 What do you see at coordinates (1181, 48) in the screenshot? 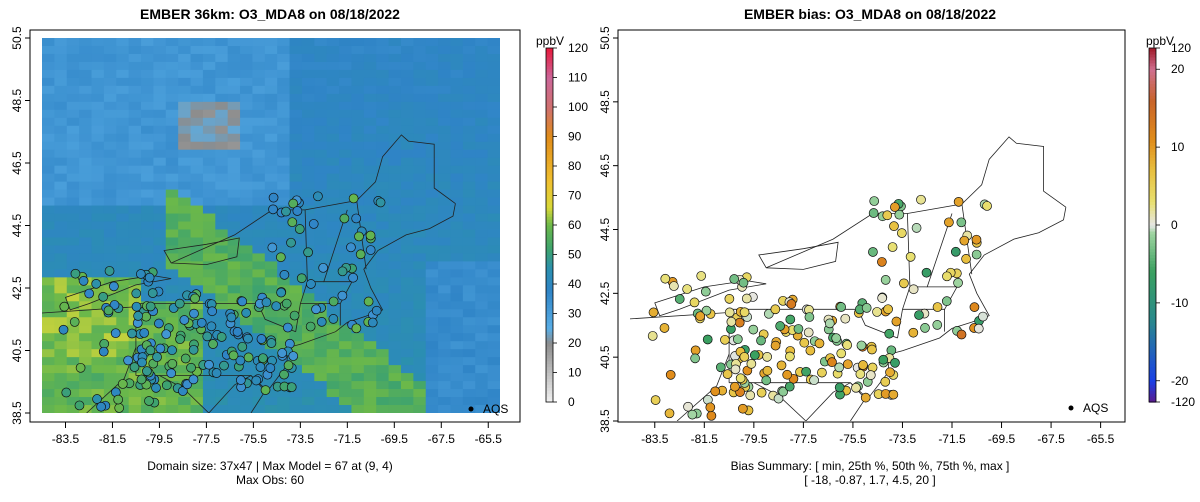
I see `right-colorbar-tick-label: 120` at bounding box center [1181, 48].